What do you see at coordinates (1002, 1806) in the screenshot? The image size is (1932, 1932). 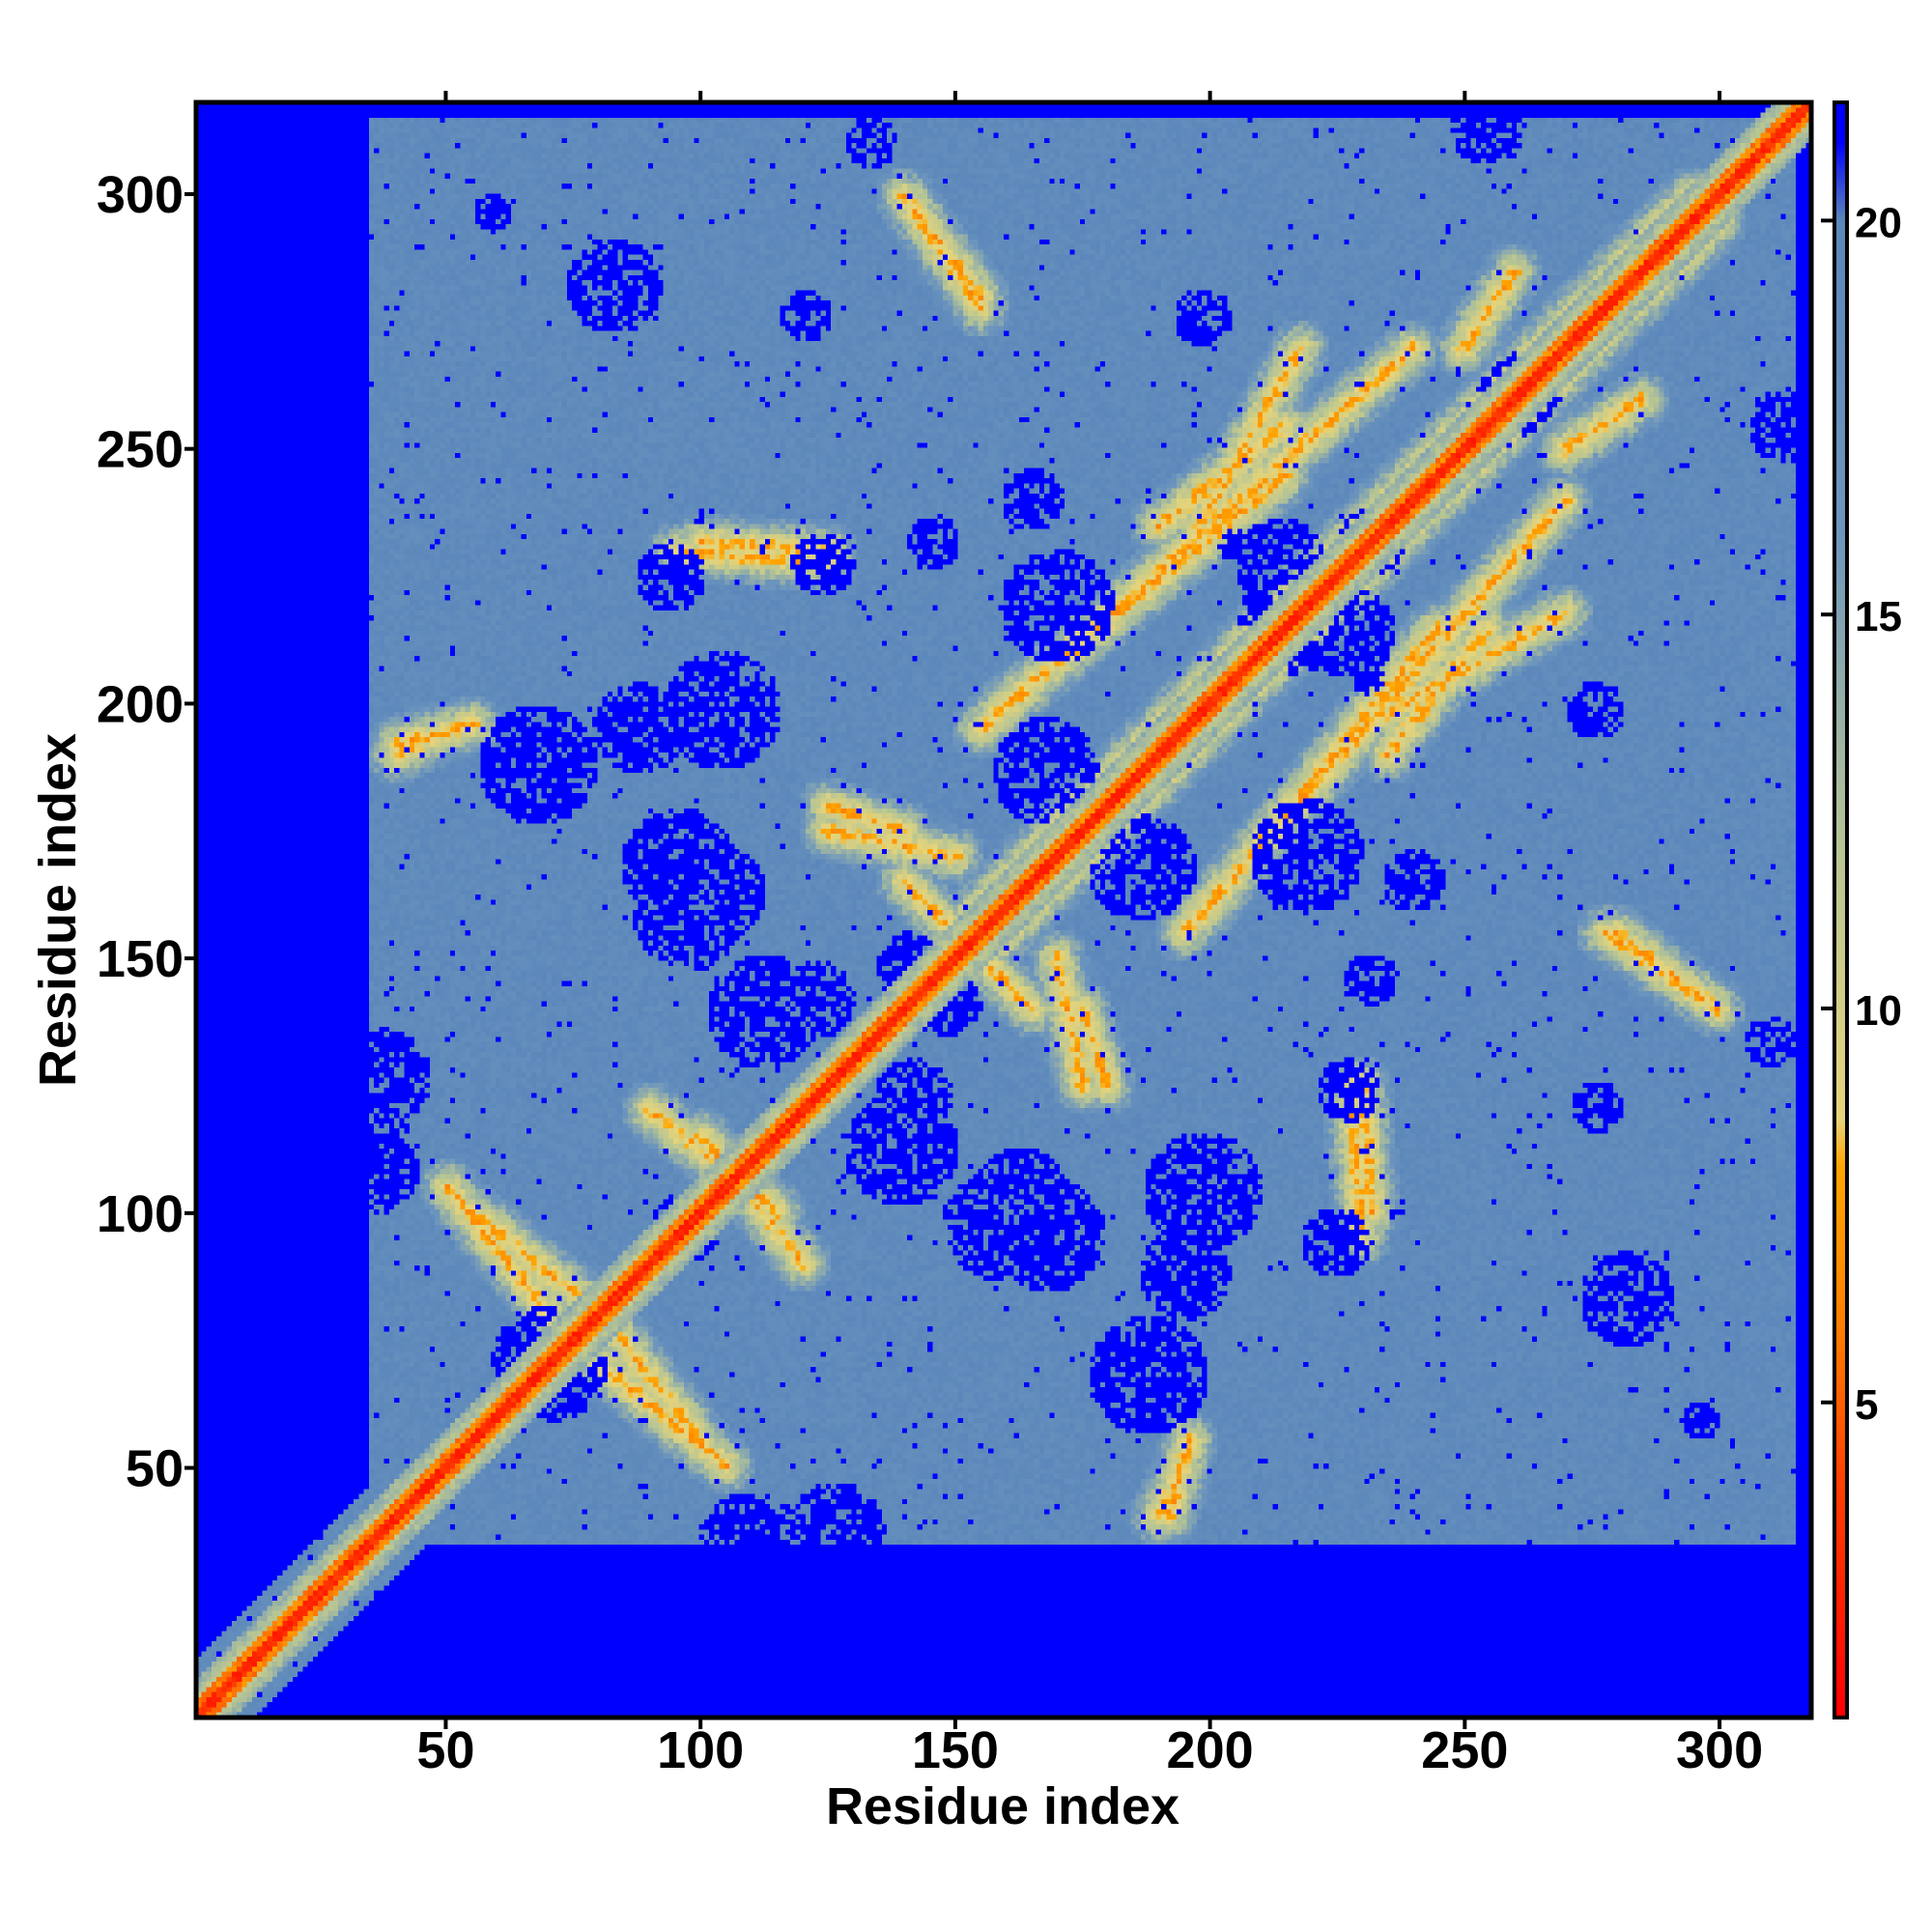 I see `x-axis-title: Residue index` at bounding box center [1002, 1806].